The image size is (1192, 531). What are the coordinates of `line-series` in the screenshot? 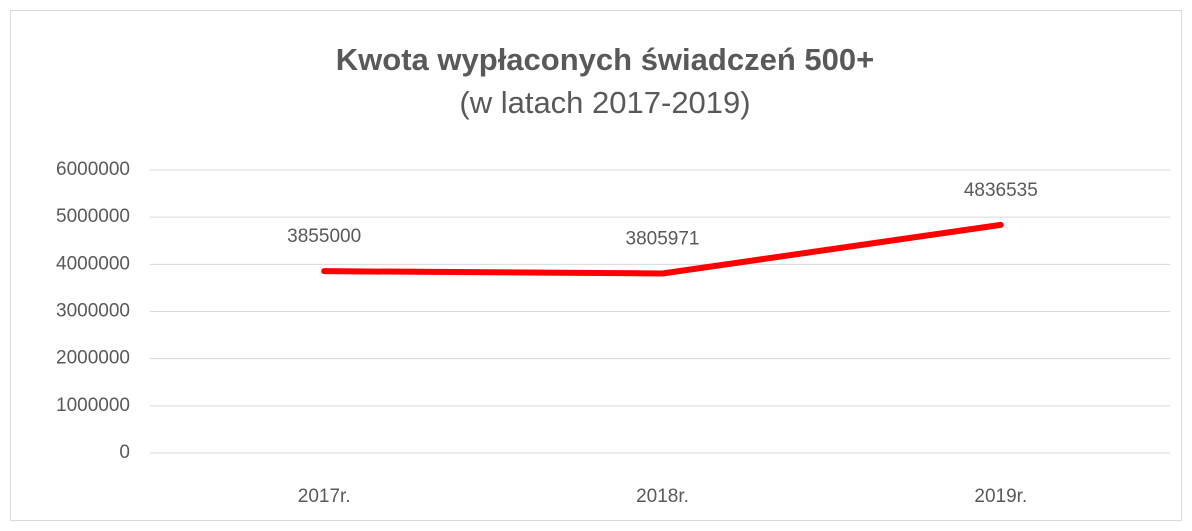 It's located at (662, 249).